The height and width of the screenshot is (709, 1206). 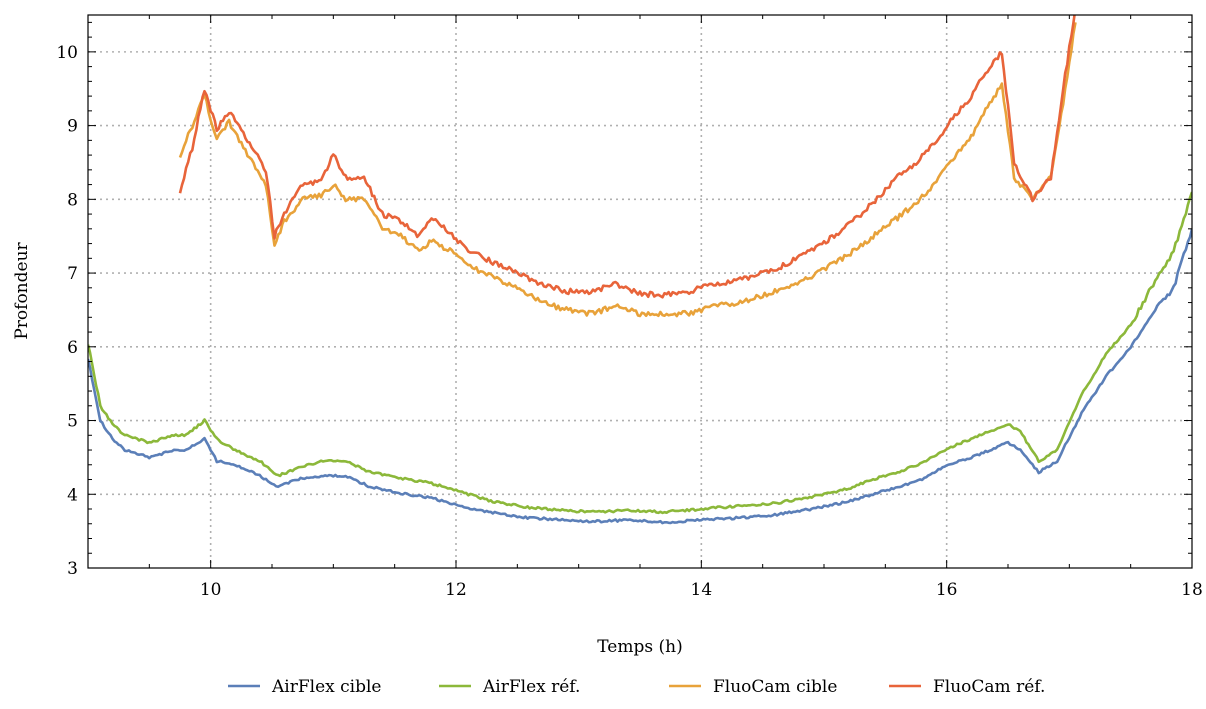 What do you see at coordinates (22, 290) in the screenshot?
I see `y-axis-title: Profondeur` at bounding box center [22, 290].